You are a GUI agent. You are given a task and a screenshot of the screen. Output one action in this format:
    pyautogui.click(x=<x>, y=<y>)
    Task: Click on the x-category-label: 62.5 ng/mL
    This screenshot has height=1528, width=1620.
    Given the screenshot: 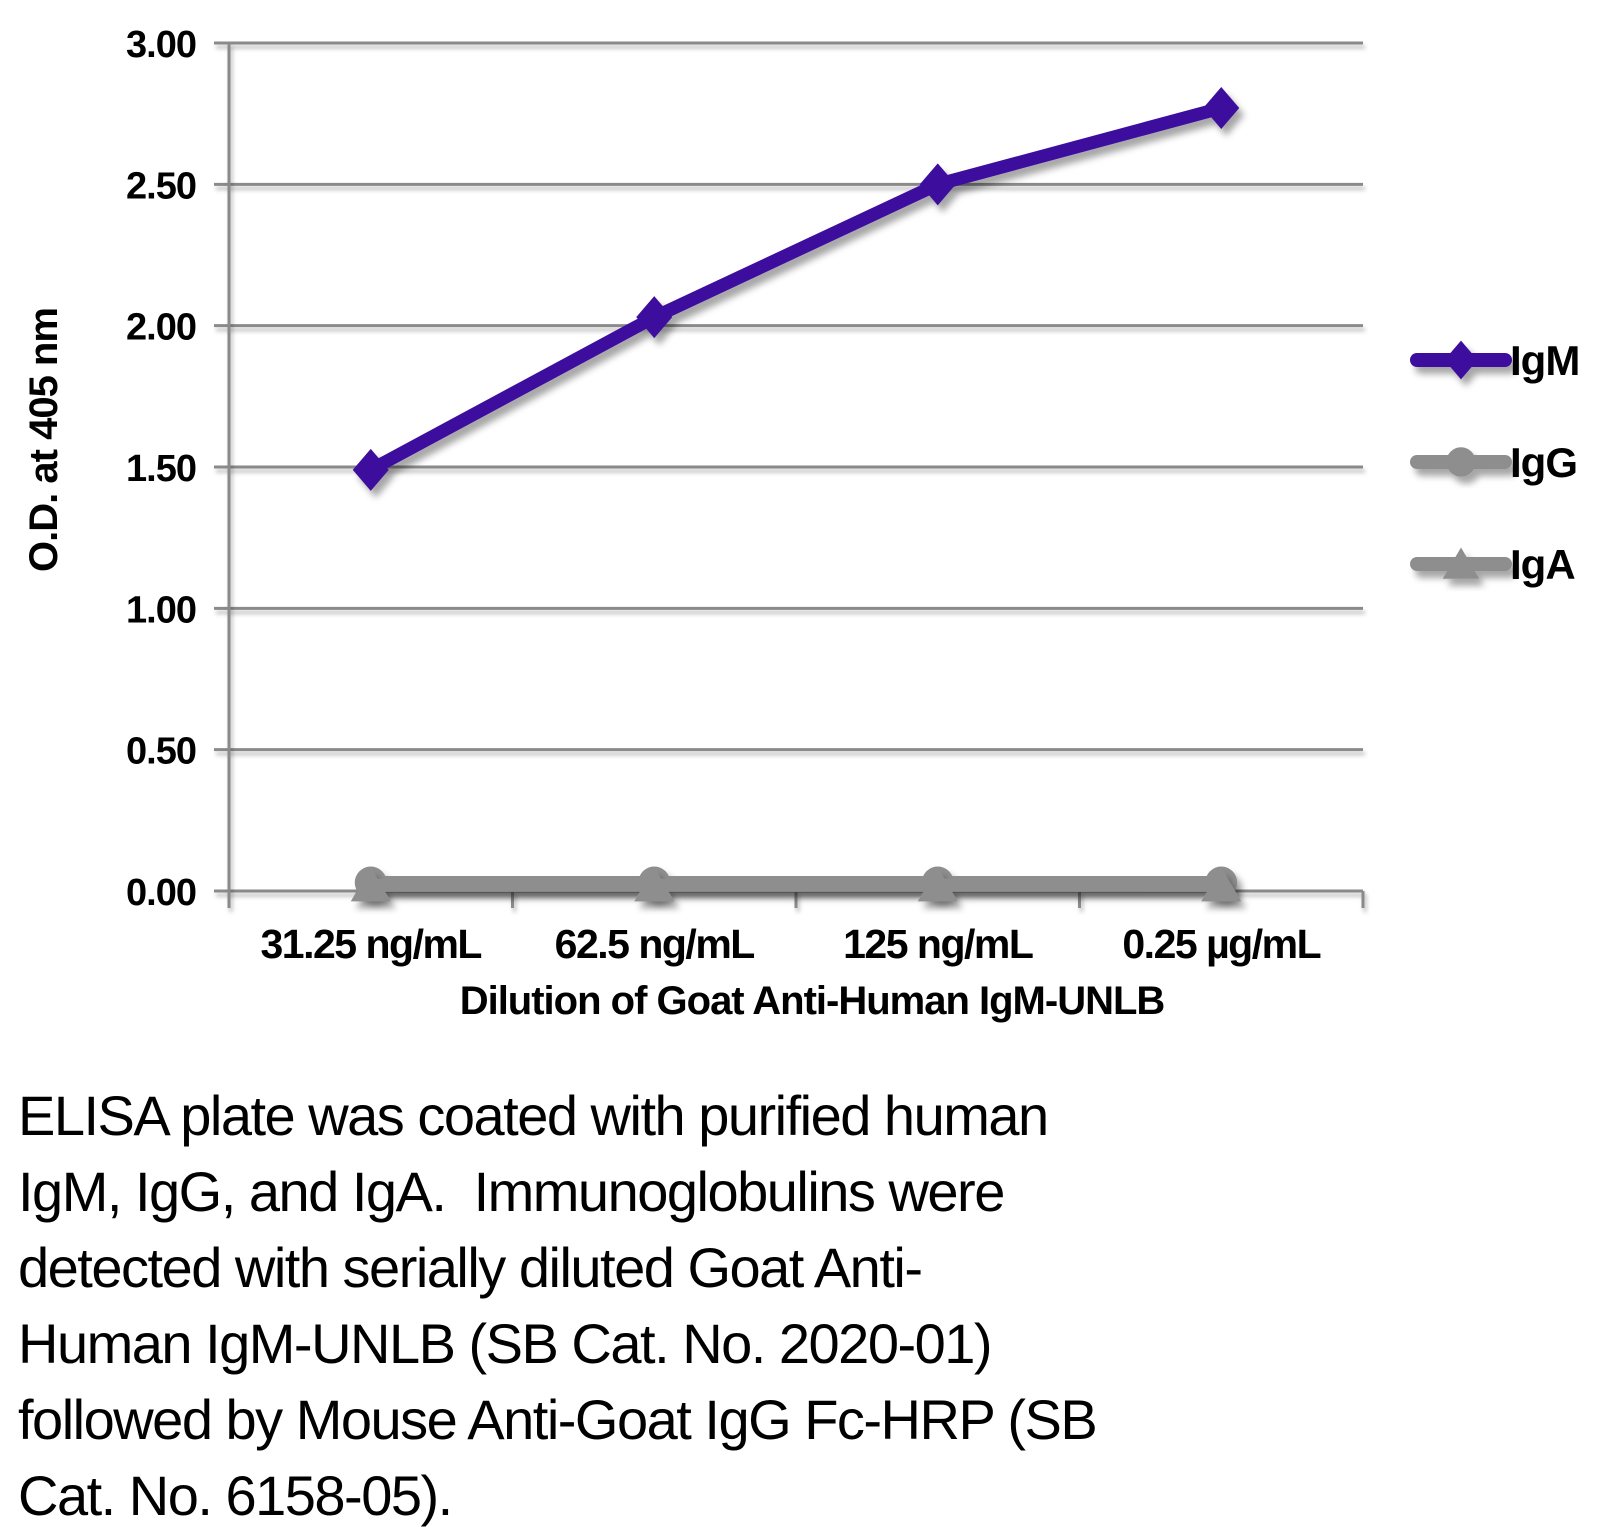 What is the action you would take?
    pyautogui.click(x=655, y=944)
    